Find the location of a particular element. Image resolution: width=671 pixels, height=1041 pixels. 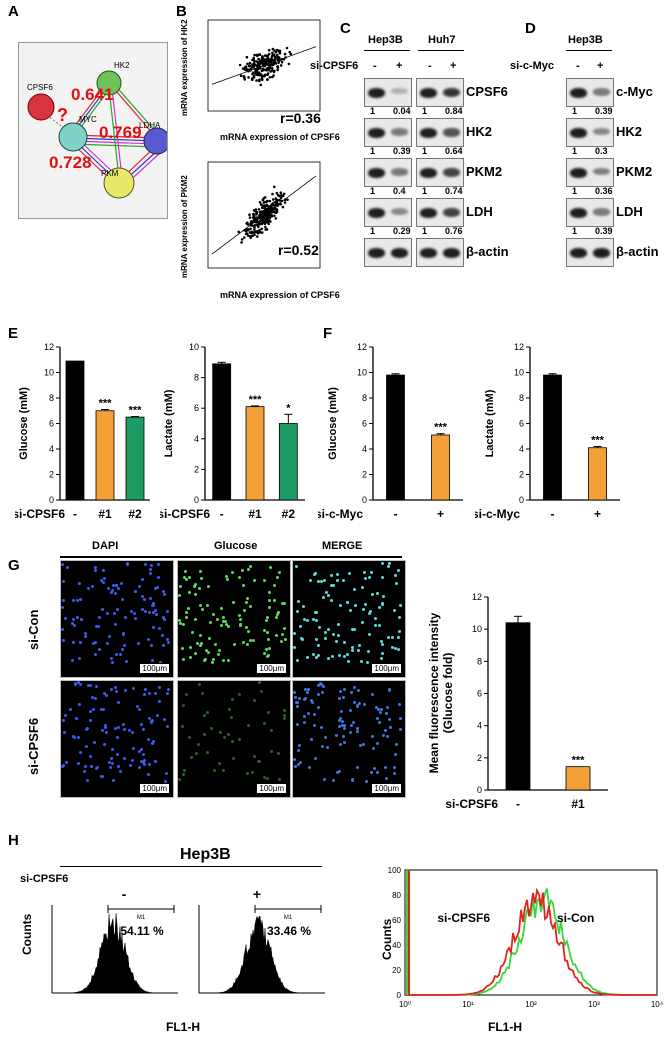

quant-value: 0.76 is located at coordinates (454, 231).